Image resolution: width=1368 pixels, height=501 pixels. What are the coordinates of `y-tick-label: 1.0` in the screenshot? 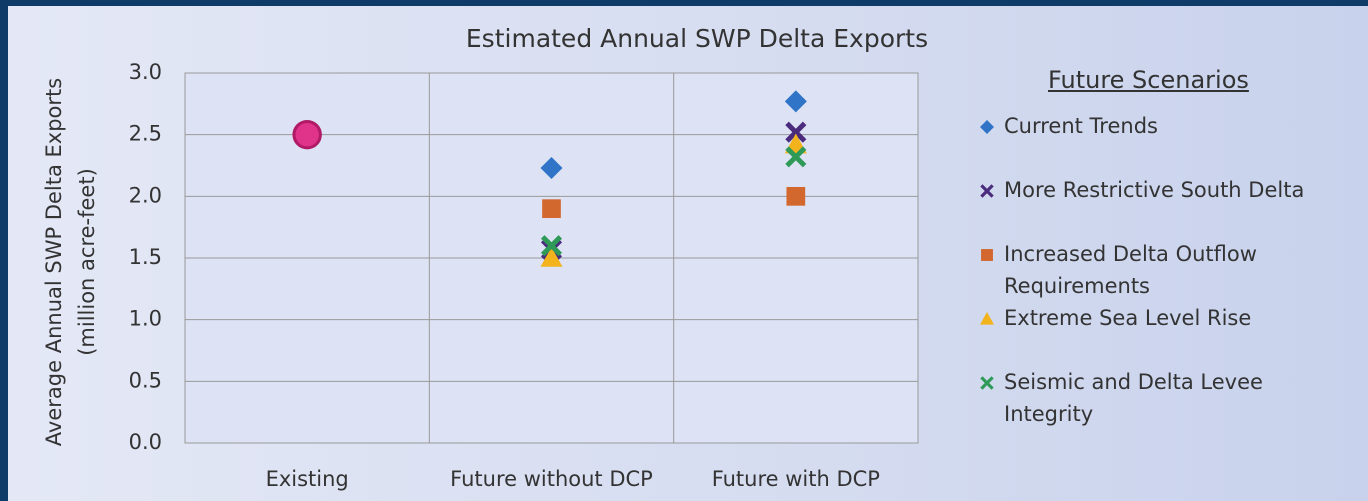 It's located at (145, 319).